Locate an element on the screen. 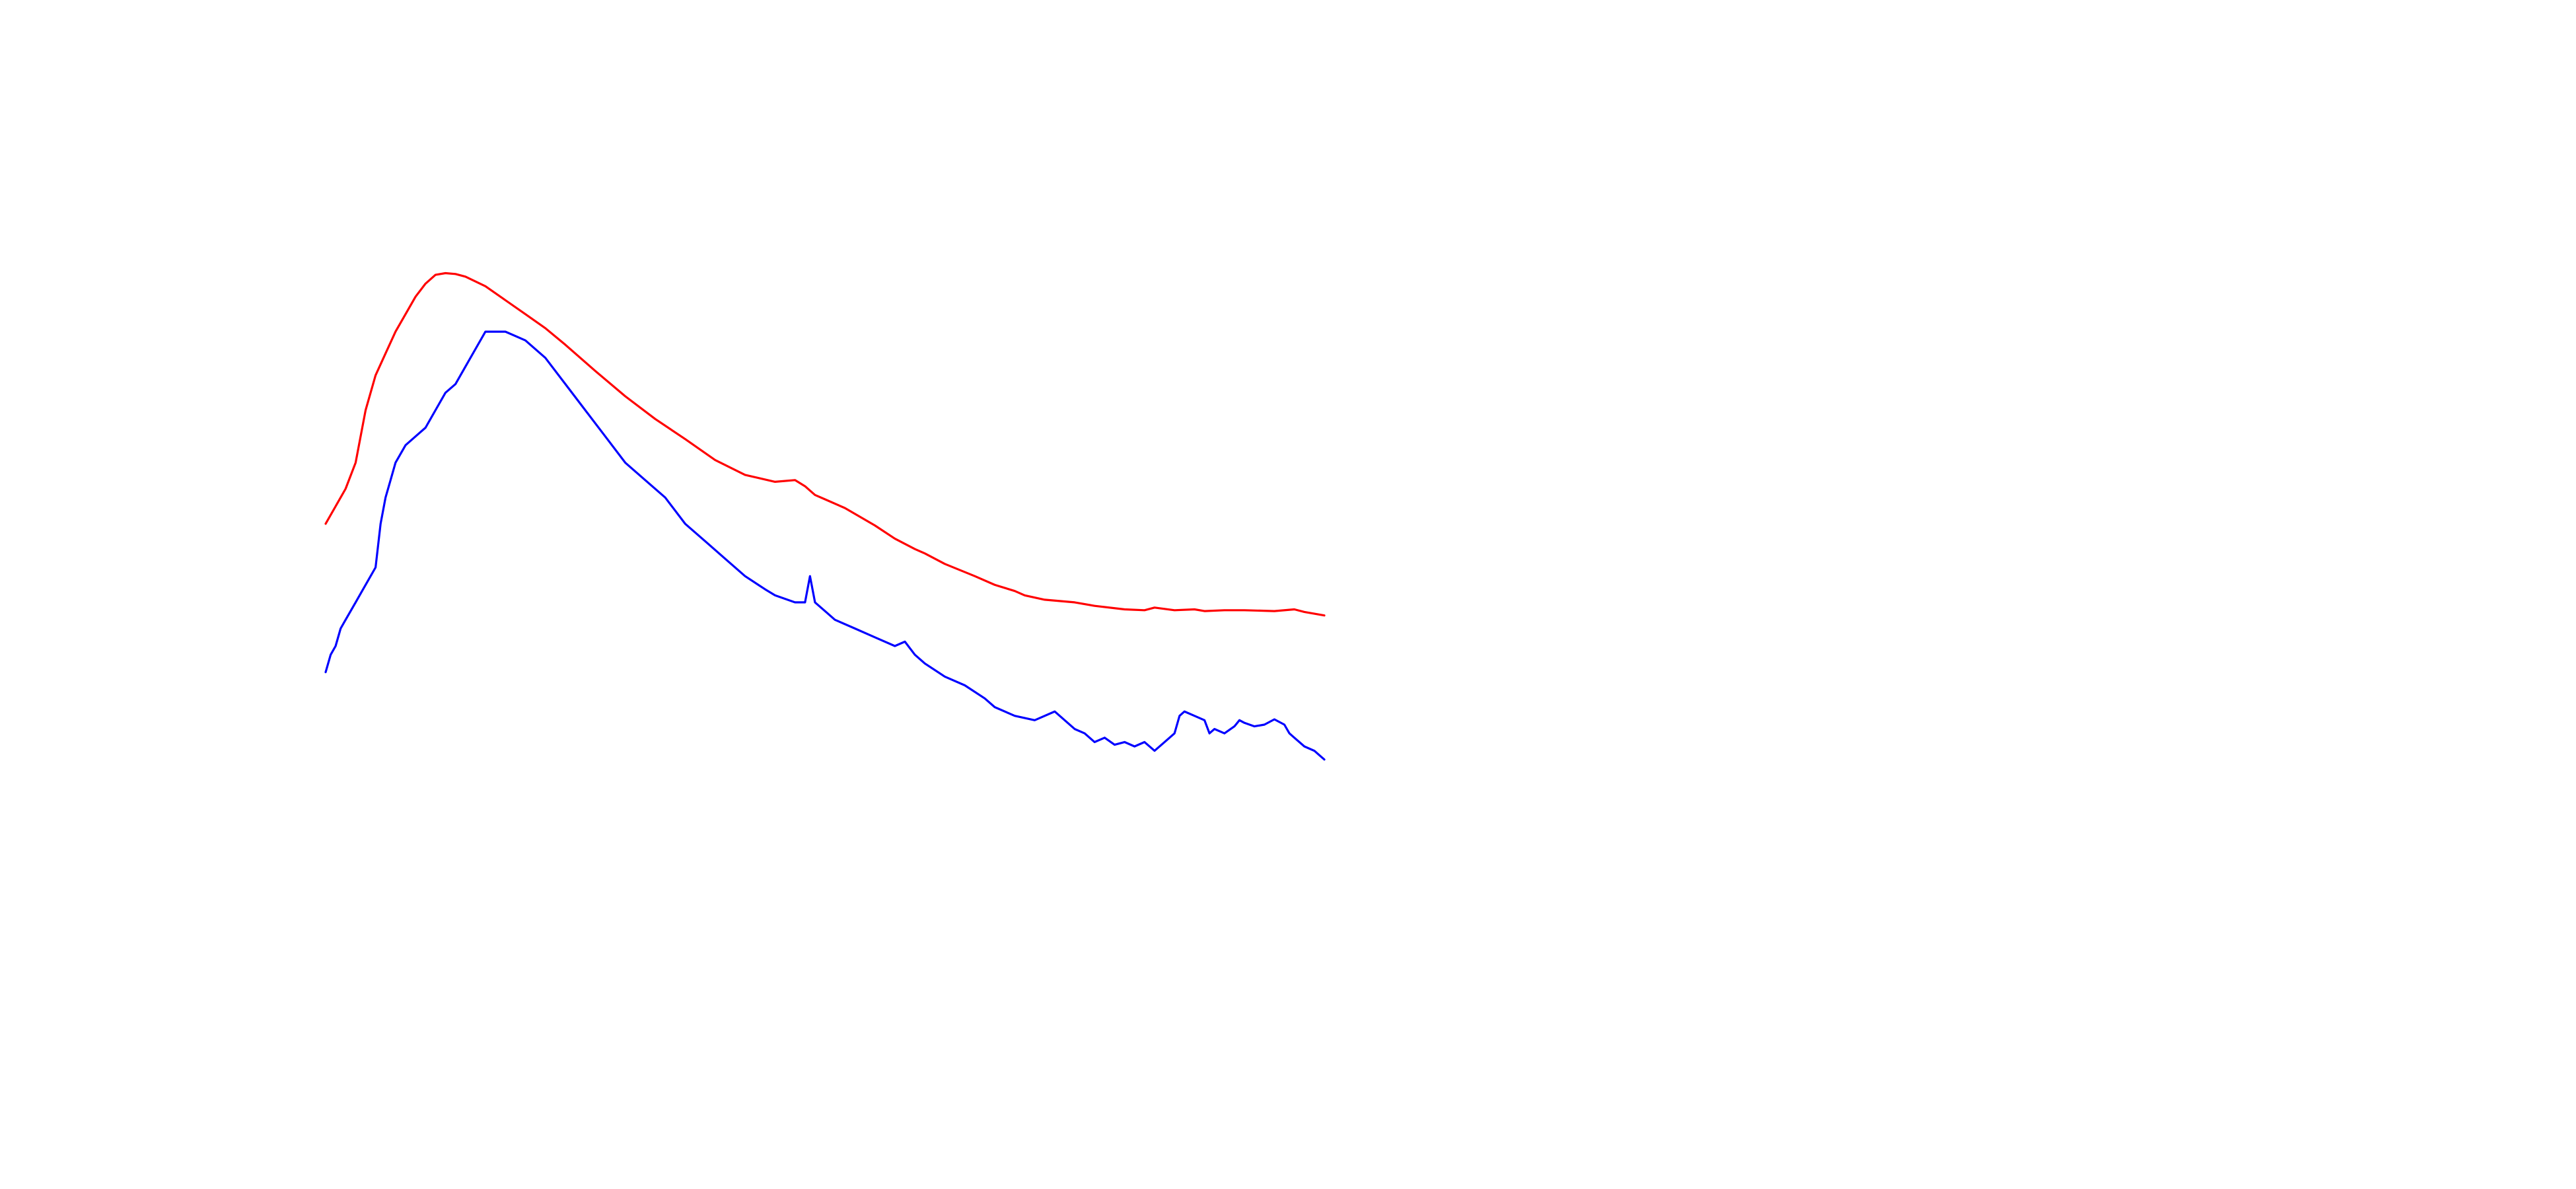  blue-series-line is located at coordinates (825, 545).